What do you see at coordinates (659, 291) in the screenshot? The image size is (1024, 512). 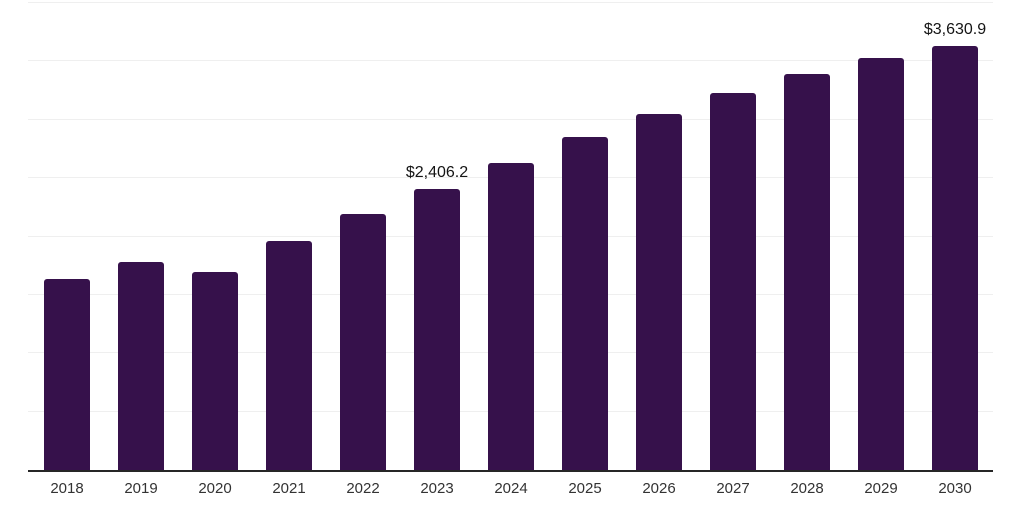 I see `bar-2026` at bounding box center [659, 291].